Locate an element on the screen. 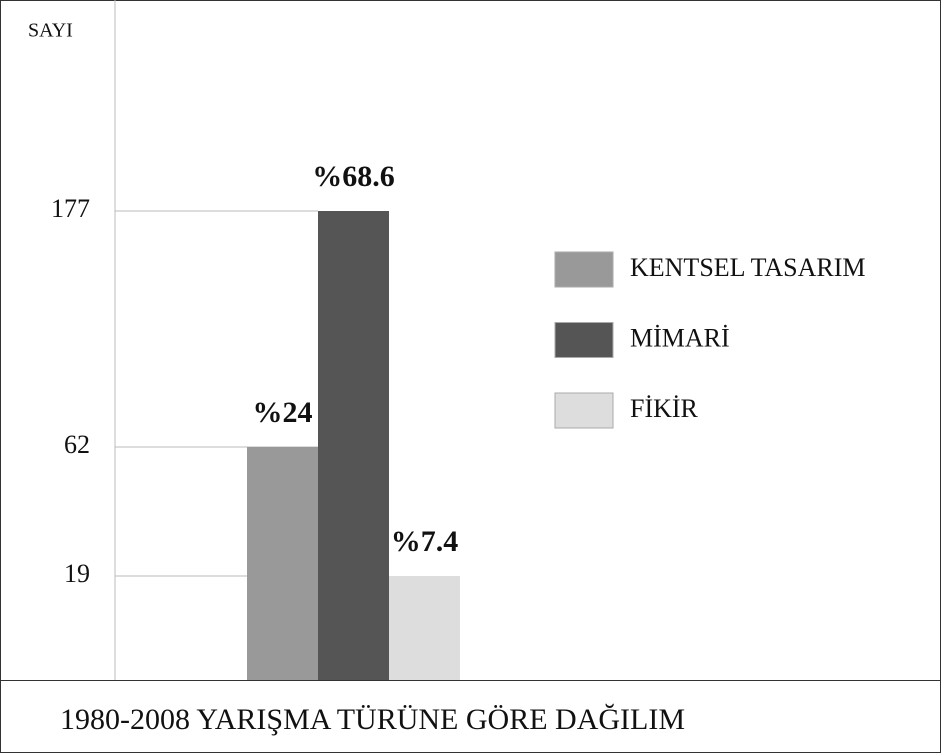 Image resolution: width=941 pixels, height=753 pixels. chart-title: 1980-2008 YARIŞMA TÜRÜNE GÖRE DAĞILIM is located at coordinates (372, 719).